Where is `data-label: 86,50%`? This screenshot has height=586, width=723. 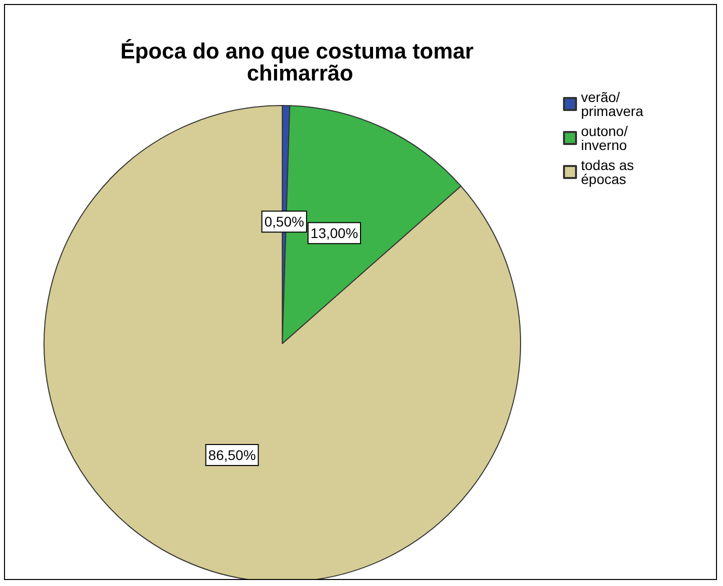 data-label: 86,50% is located at coordinates (232, 454).